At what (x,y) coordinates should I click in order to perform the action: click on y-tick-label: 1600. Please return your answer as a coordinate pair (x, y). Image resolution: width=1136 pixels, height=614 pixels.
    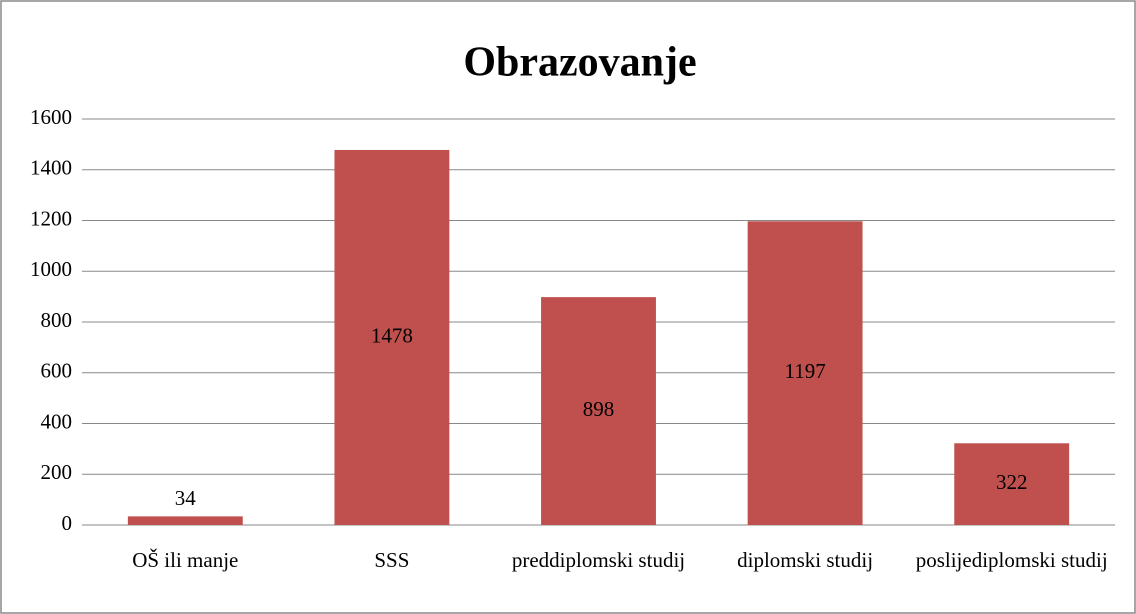
    Looking at the image, I should click on (51, 117).